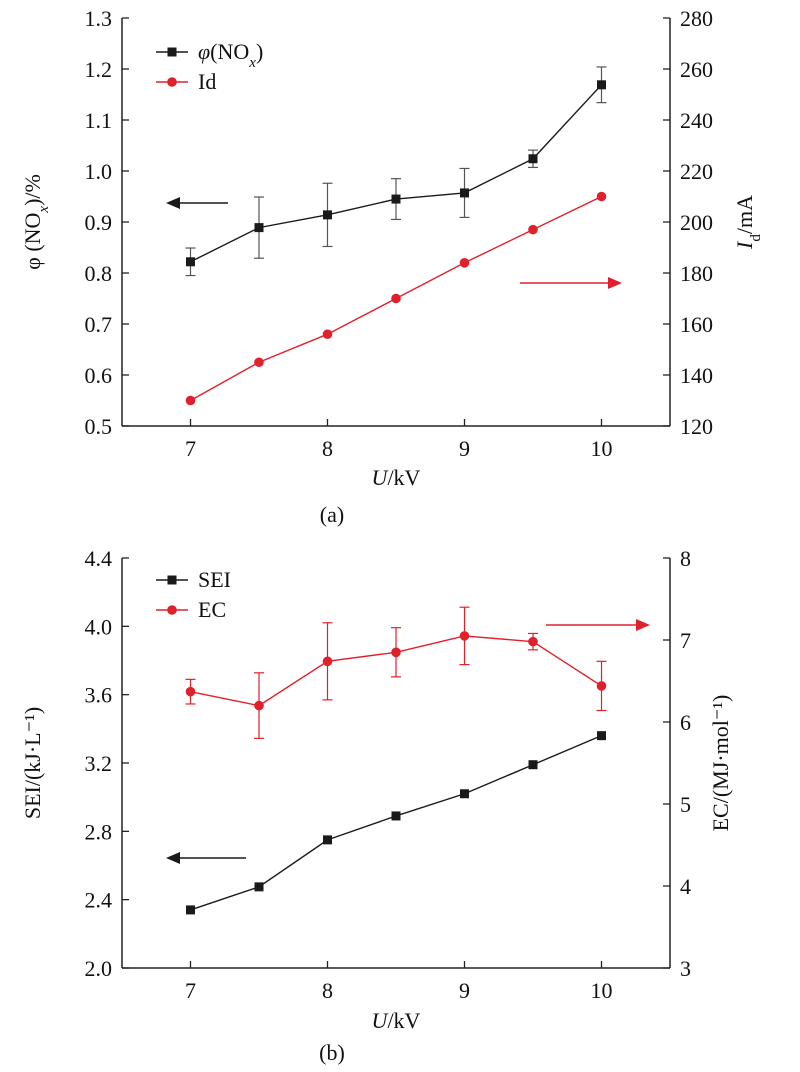 Image resolution: width=800 pixels, height=1072 pixels. I want to click on right-y-tick-label: 180, so click(696, 273).